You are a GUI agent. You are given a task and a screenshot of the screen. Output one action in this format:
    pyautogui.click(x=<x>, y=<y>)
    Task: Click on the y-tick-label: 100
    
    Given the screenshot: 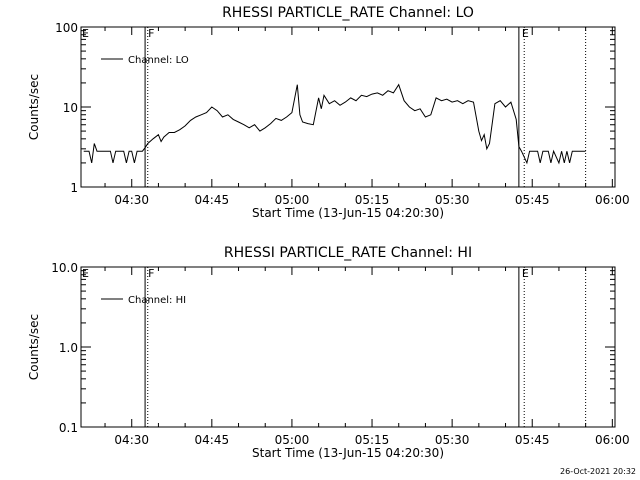 What is the action you would take?
    pyautogui.click(x=66, y=28)
    